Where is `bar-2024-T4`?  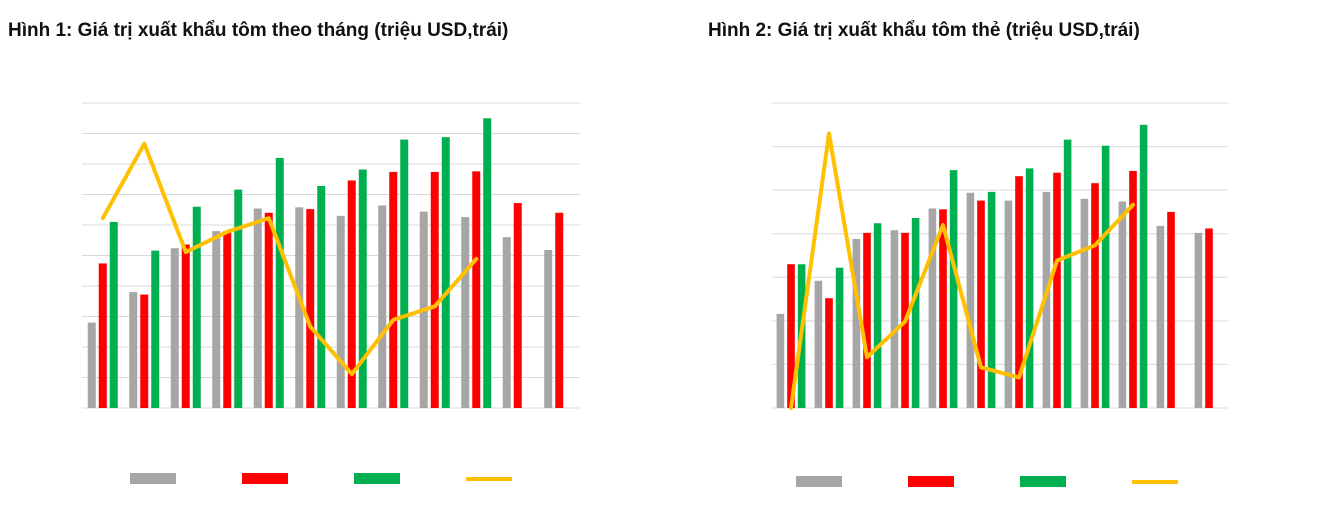
bar-2024-T4 is located at coordinates (227, 319).